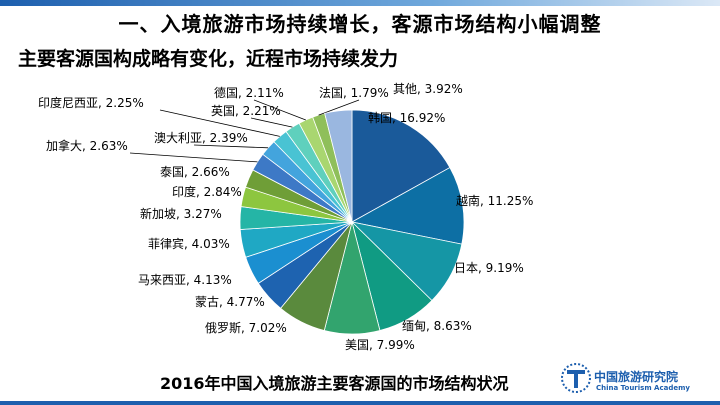  I want to click on slice-label-5: 美国, 7.99%, so click(380, 345).